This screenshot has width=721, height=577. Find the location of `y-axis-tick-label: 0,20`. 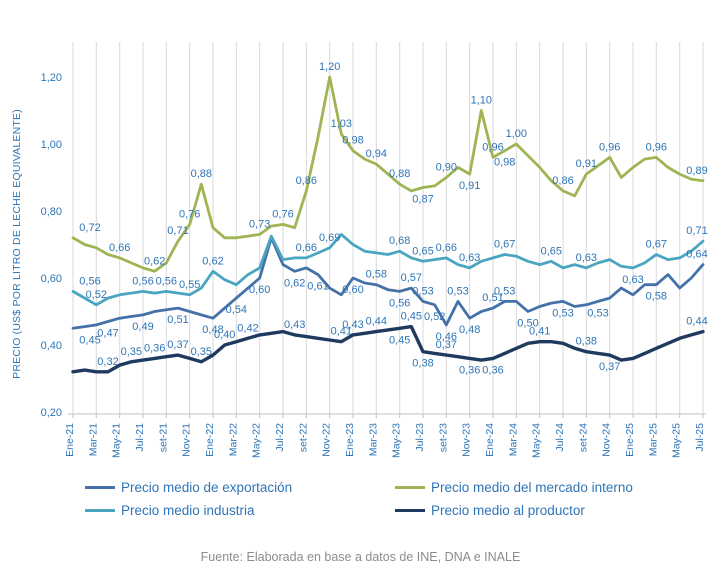

y-axis-tick-label: 0,20 is located at coordinates (51, 413).